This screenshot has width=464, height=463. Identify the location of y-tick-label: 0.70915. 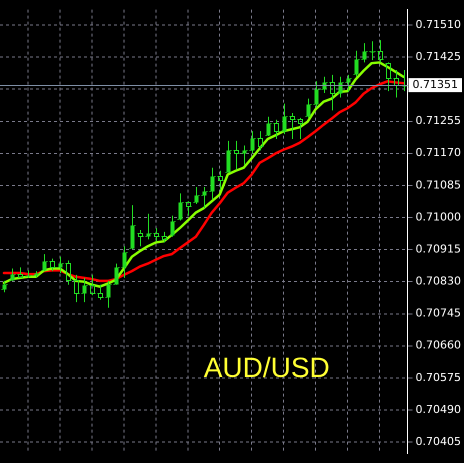
(439, 249).